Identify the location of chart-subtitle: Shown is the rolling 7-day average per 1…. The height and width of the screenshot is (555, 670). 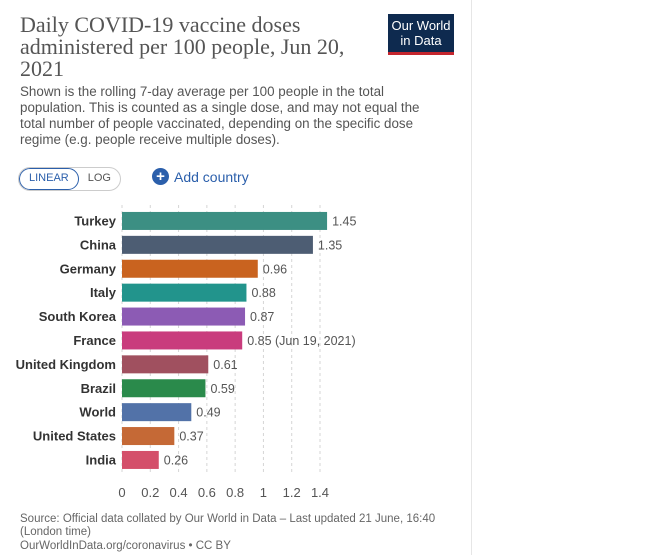
(220, 115).